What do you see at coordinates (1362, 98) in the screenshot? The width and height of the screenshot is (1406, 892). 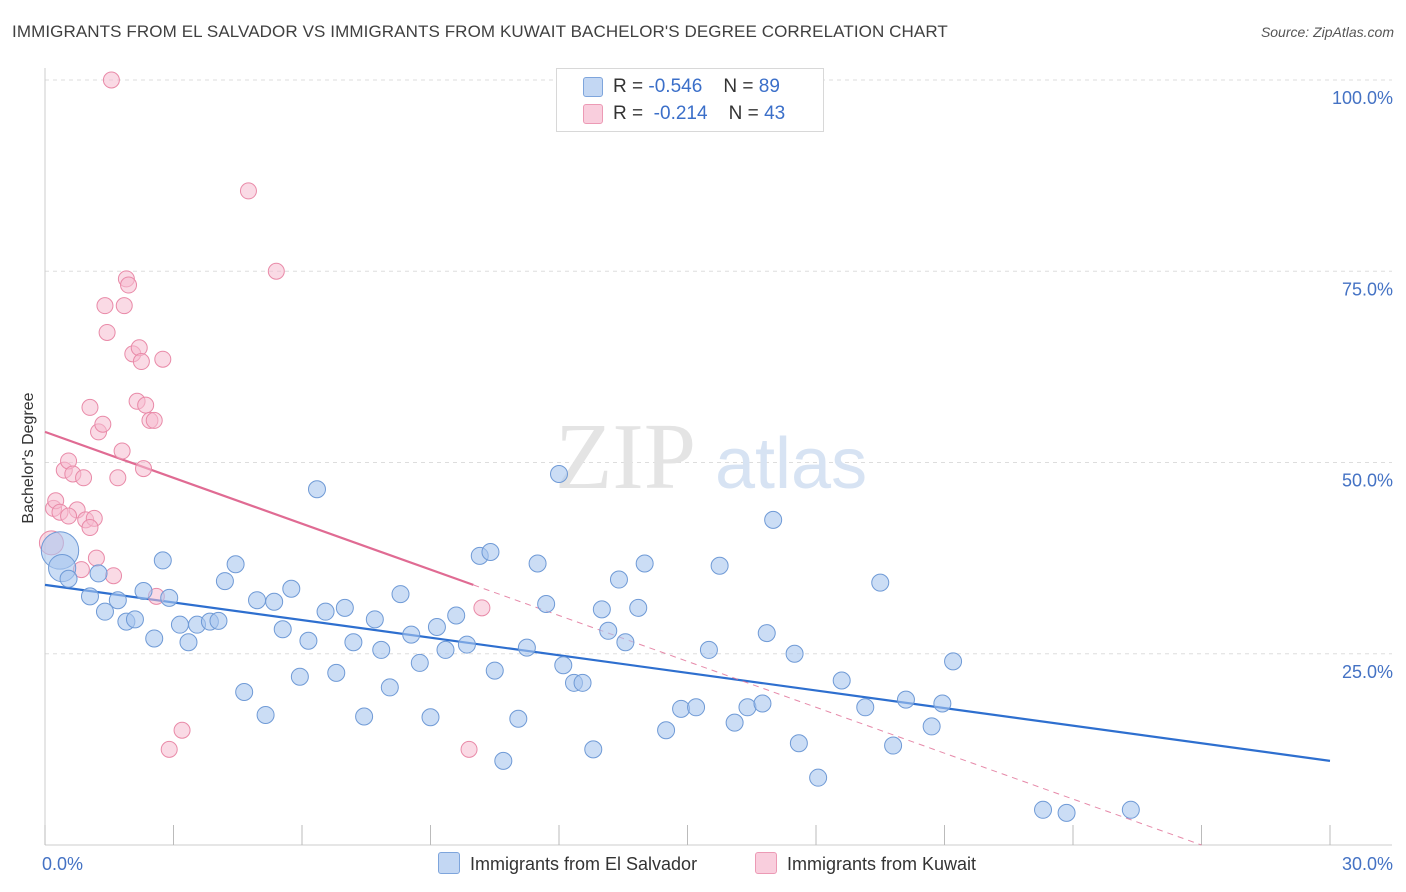 I see `y-tick-label: 100.0%` at bounding box center [1362, 98].